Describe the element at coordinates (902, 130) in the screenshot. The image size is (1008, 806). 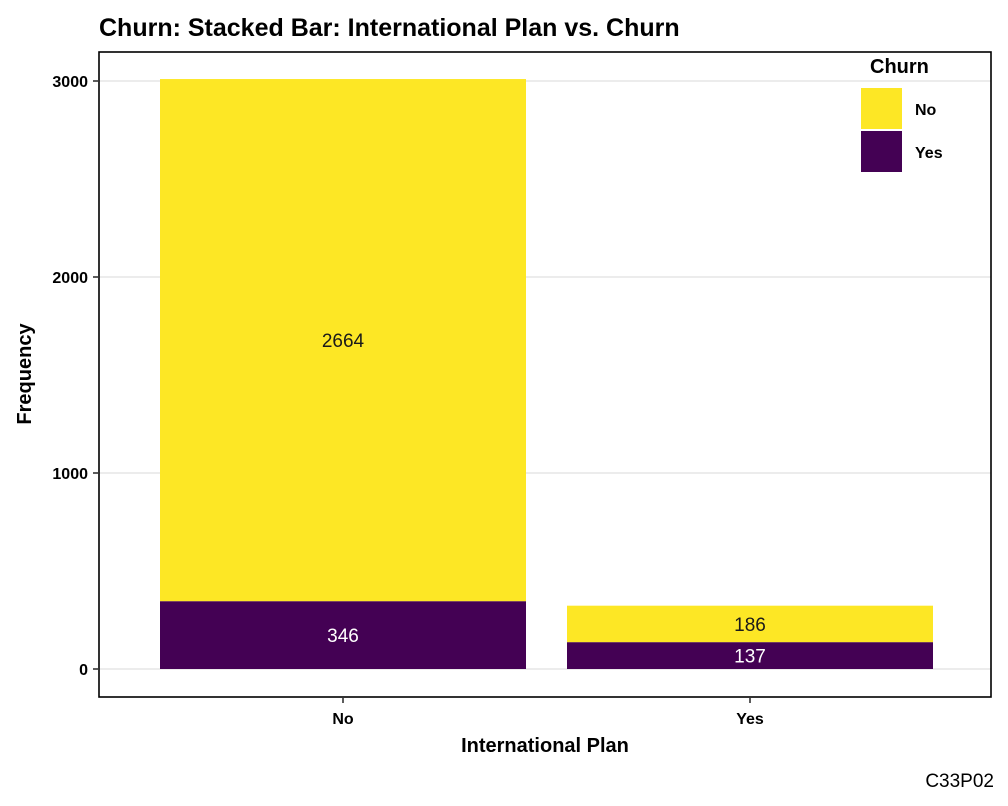
I see `legend-items: No Yes` at that location.